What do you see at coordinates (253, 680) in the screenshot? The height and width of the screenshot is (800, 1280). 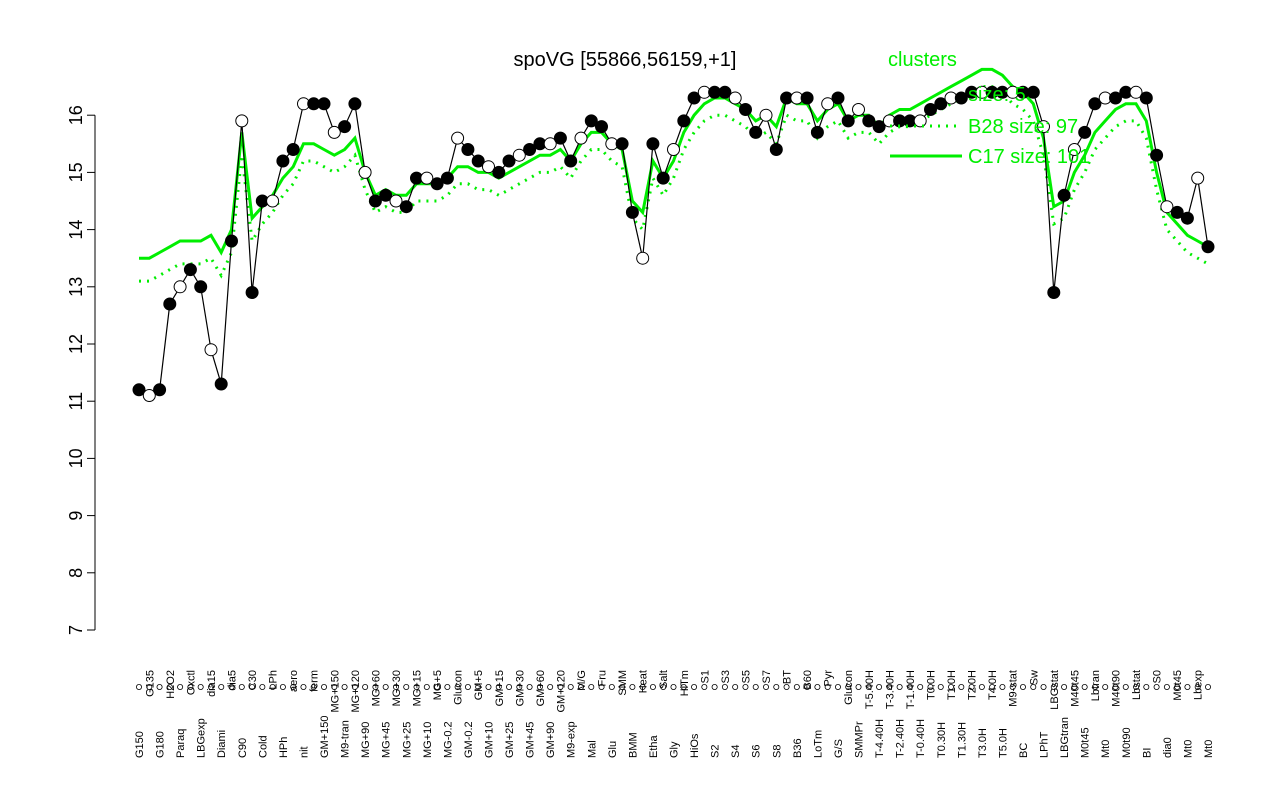 I see `x-tick-label: C30` at bounding box center [253, 680].